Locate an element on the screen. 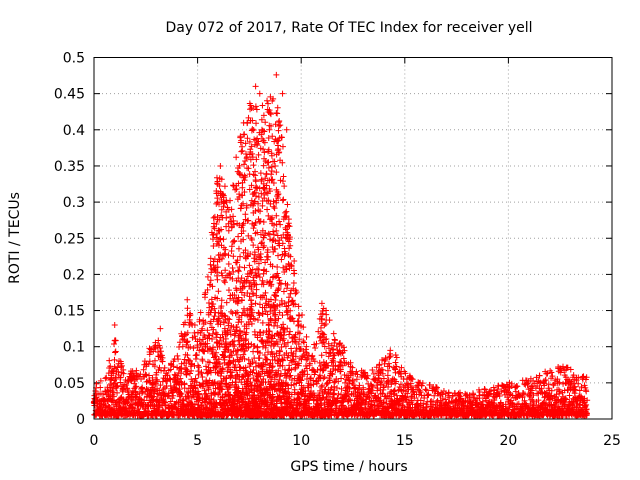 The width and height of the screenshot is (640, 480). x-tick-label: 5 is located at coordinates (197, 441).